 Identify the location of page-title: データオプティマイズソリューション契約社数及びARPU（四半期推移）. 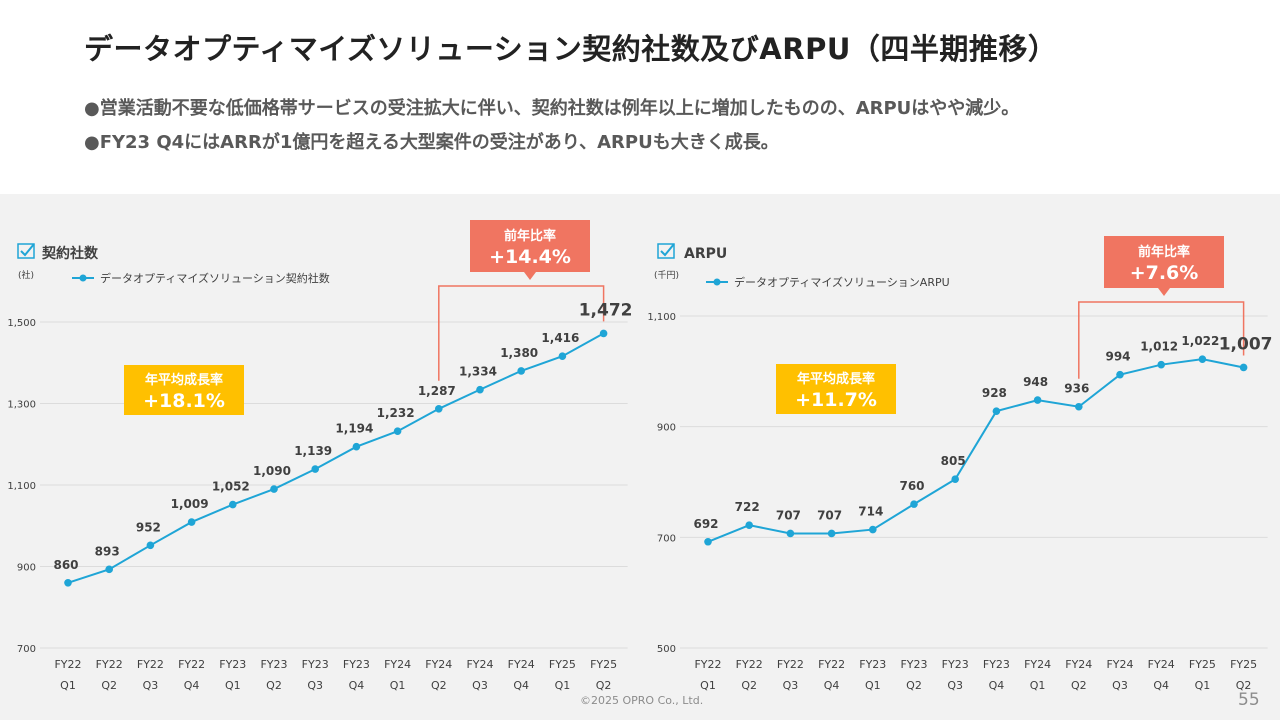
(571, 49).